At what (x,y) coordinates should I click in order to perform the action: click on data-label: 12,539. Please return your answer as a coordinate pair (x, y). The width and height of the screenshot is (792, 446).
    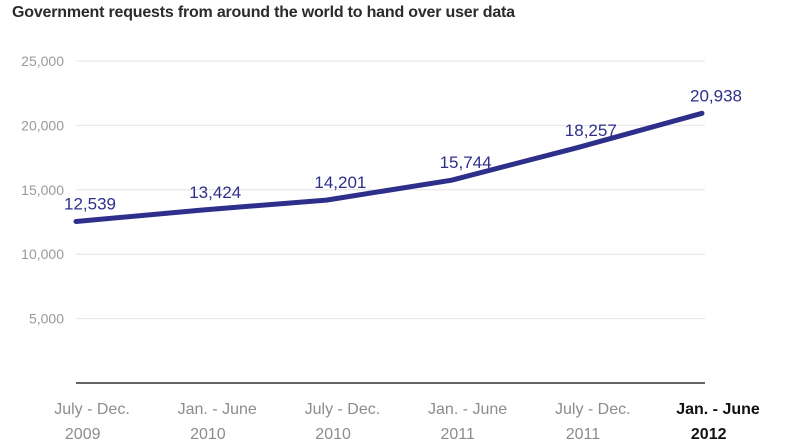
    Looking at the image, I should click on (90, 203).